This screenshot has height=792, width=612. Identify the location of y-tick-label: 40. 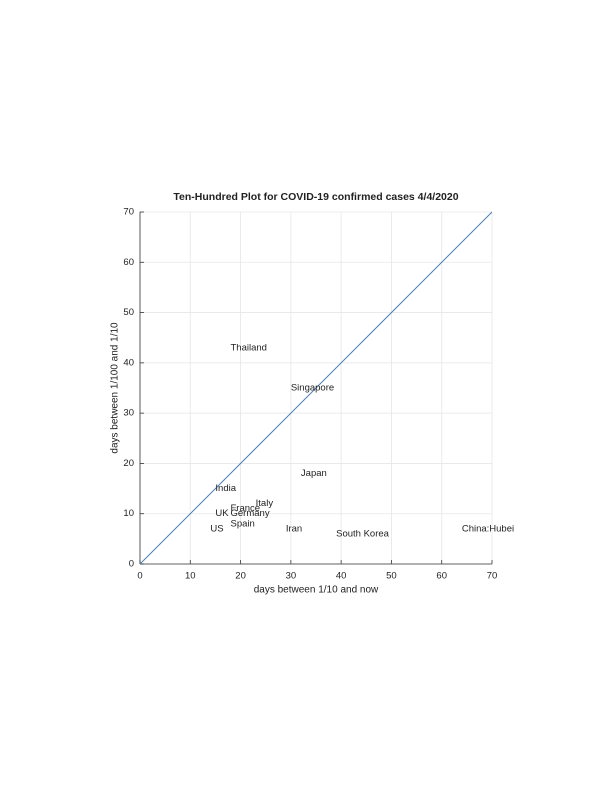
(128, 362).